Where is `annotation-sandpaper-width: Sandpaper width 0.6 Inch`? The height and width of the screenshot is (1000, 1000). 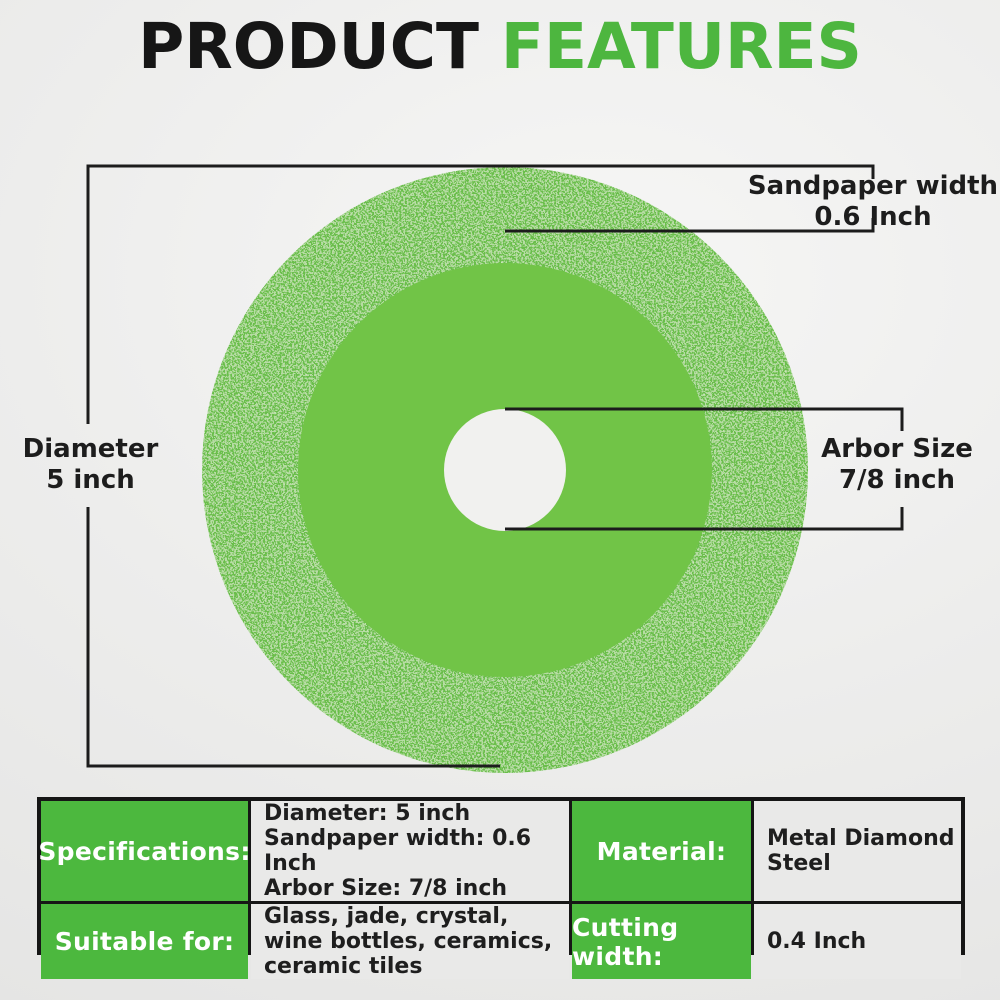
annotation-sandpaper-width: Sandpaper width 0.6 Inch is located at coordinates (856, 202).